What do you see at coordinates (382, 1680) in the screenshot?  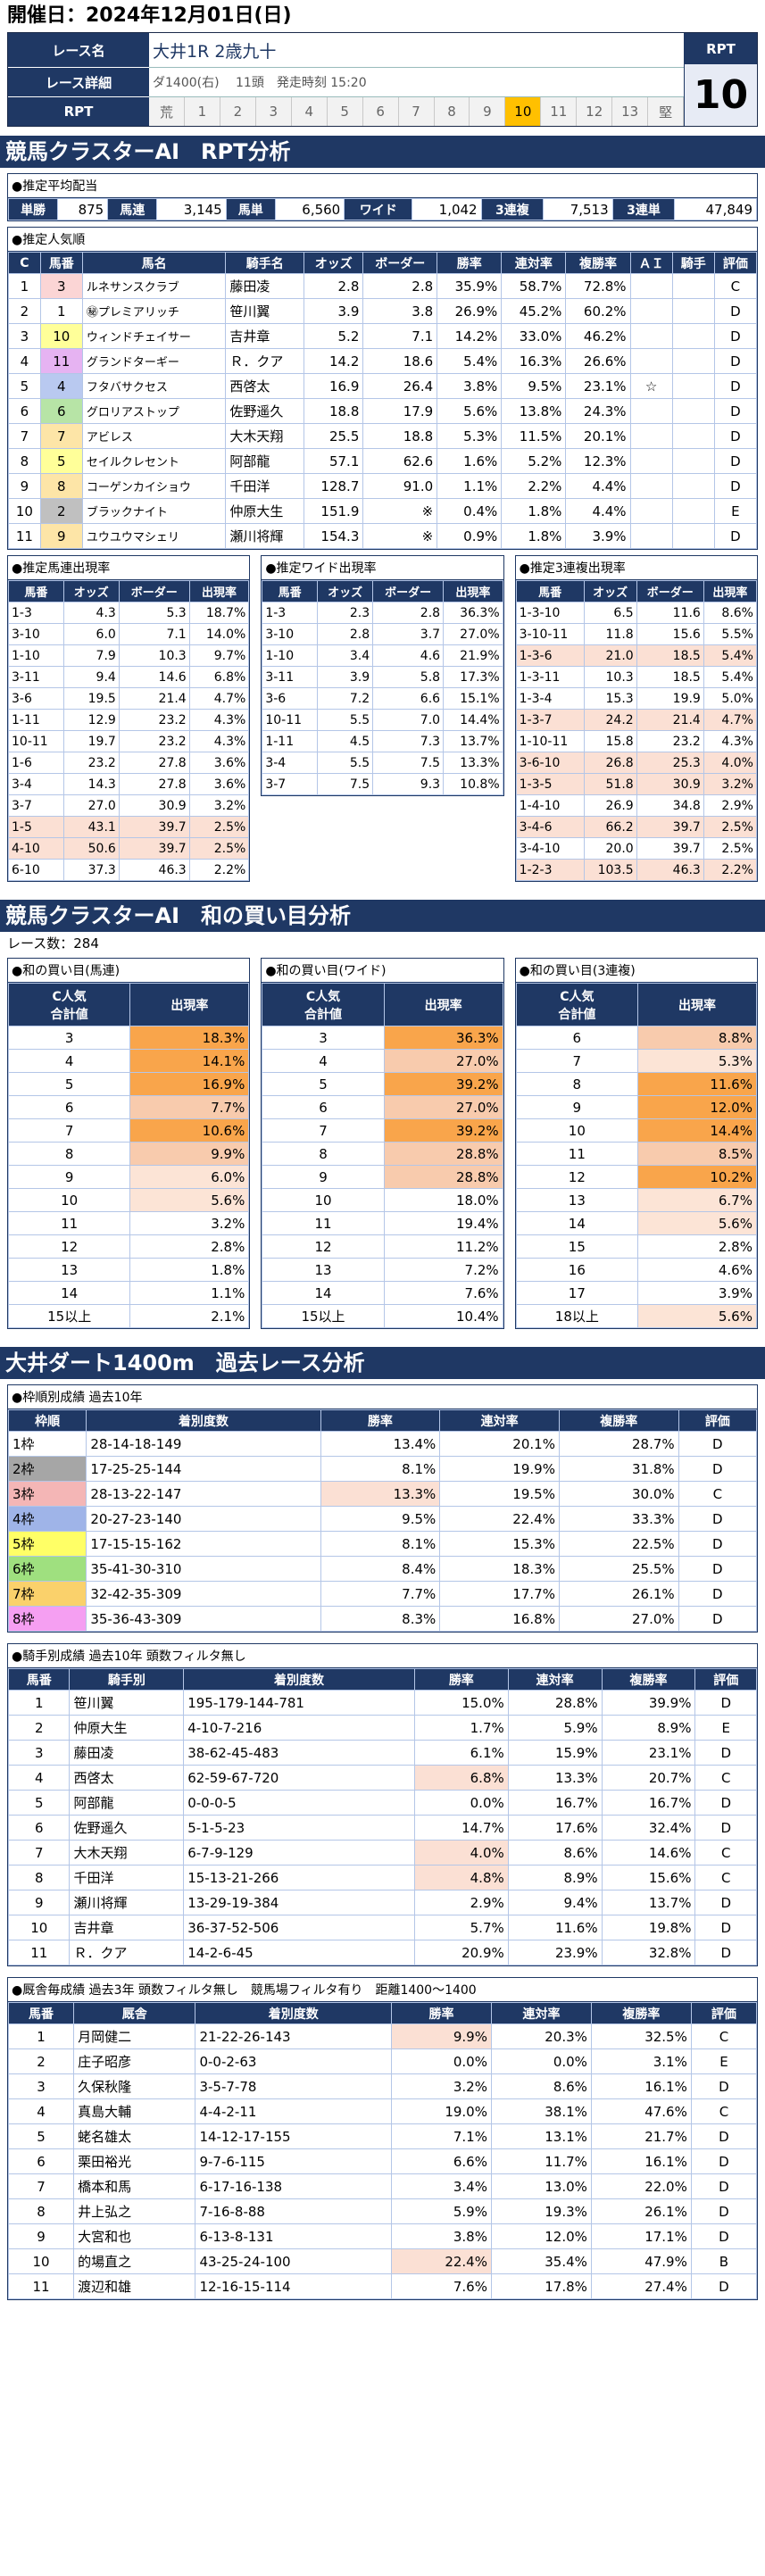 I see `header-row: 馬番 騎手別 着別度数 勝率 連対率 複勝率 評価` at bounding box center [382, 1680].